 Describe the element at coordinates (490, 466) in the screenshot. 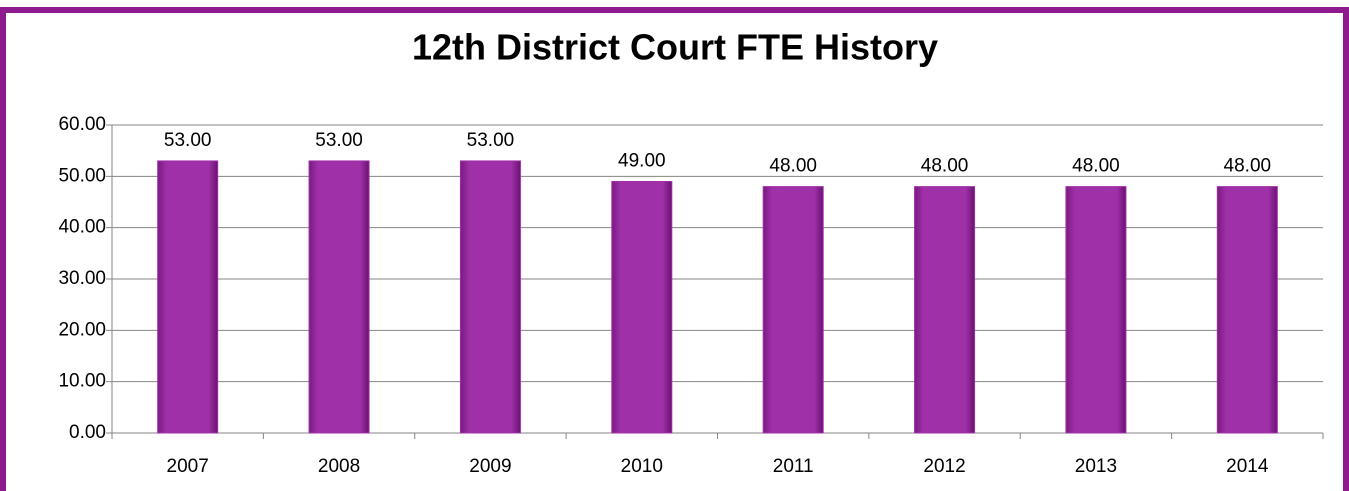

I see `x-tick-label: 2009` at that location.